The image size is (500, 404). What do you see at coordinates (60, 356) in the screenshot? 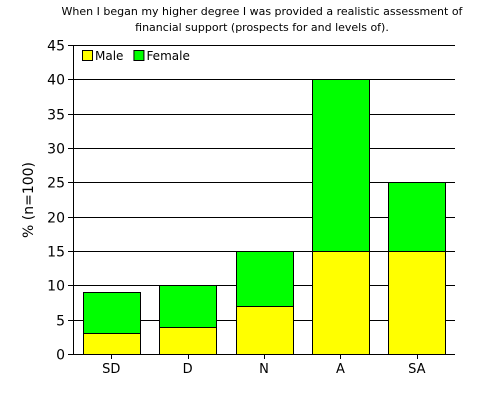
I see `y-tick-label: 0` at bounding box center [60, 356].